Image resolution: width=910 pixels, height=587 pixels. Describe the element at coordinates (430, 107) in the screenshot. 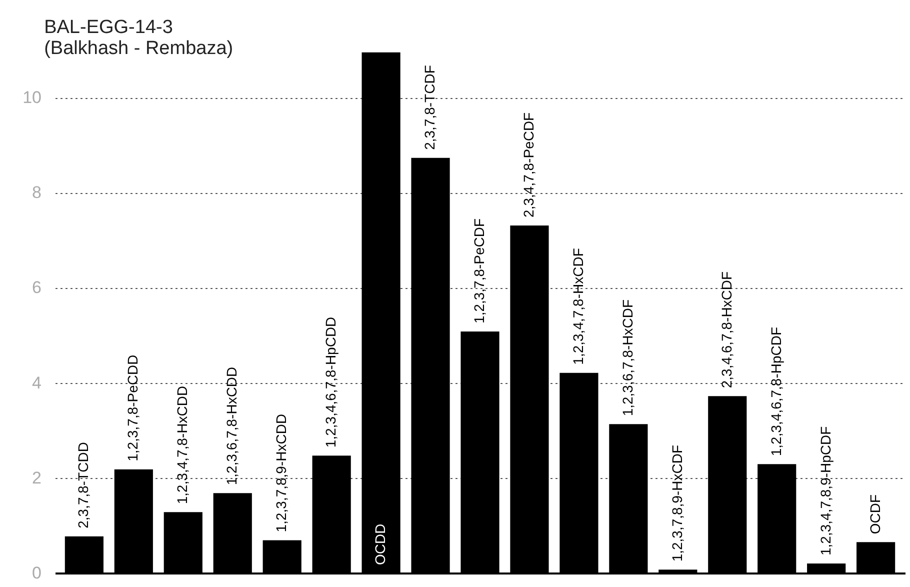

I see `x-tick-label: 2,3,7,8-TCDF` at that location.